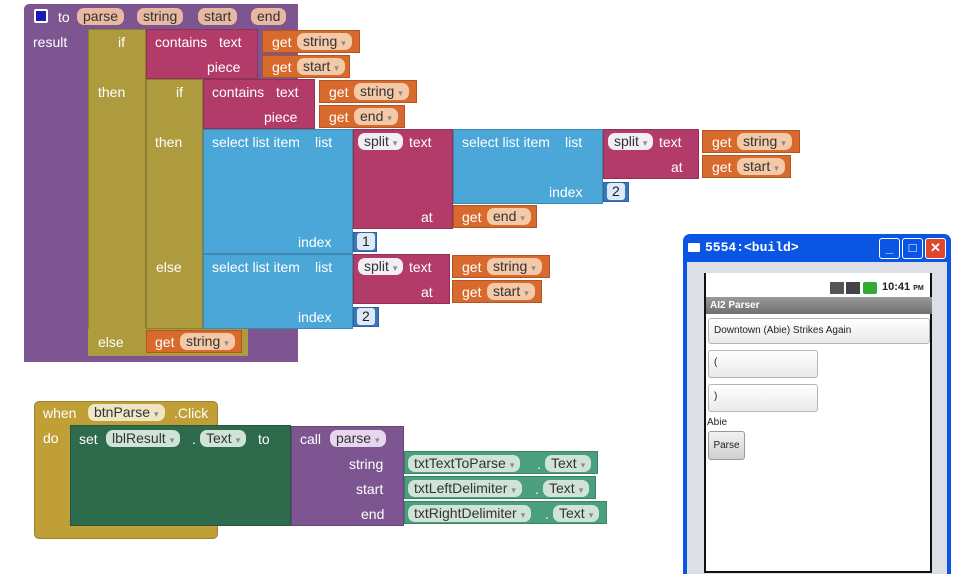  I want to click on clock-time: 10:41, so click(896, 287).